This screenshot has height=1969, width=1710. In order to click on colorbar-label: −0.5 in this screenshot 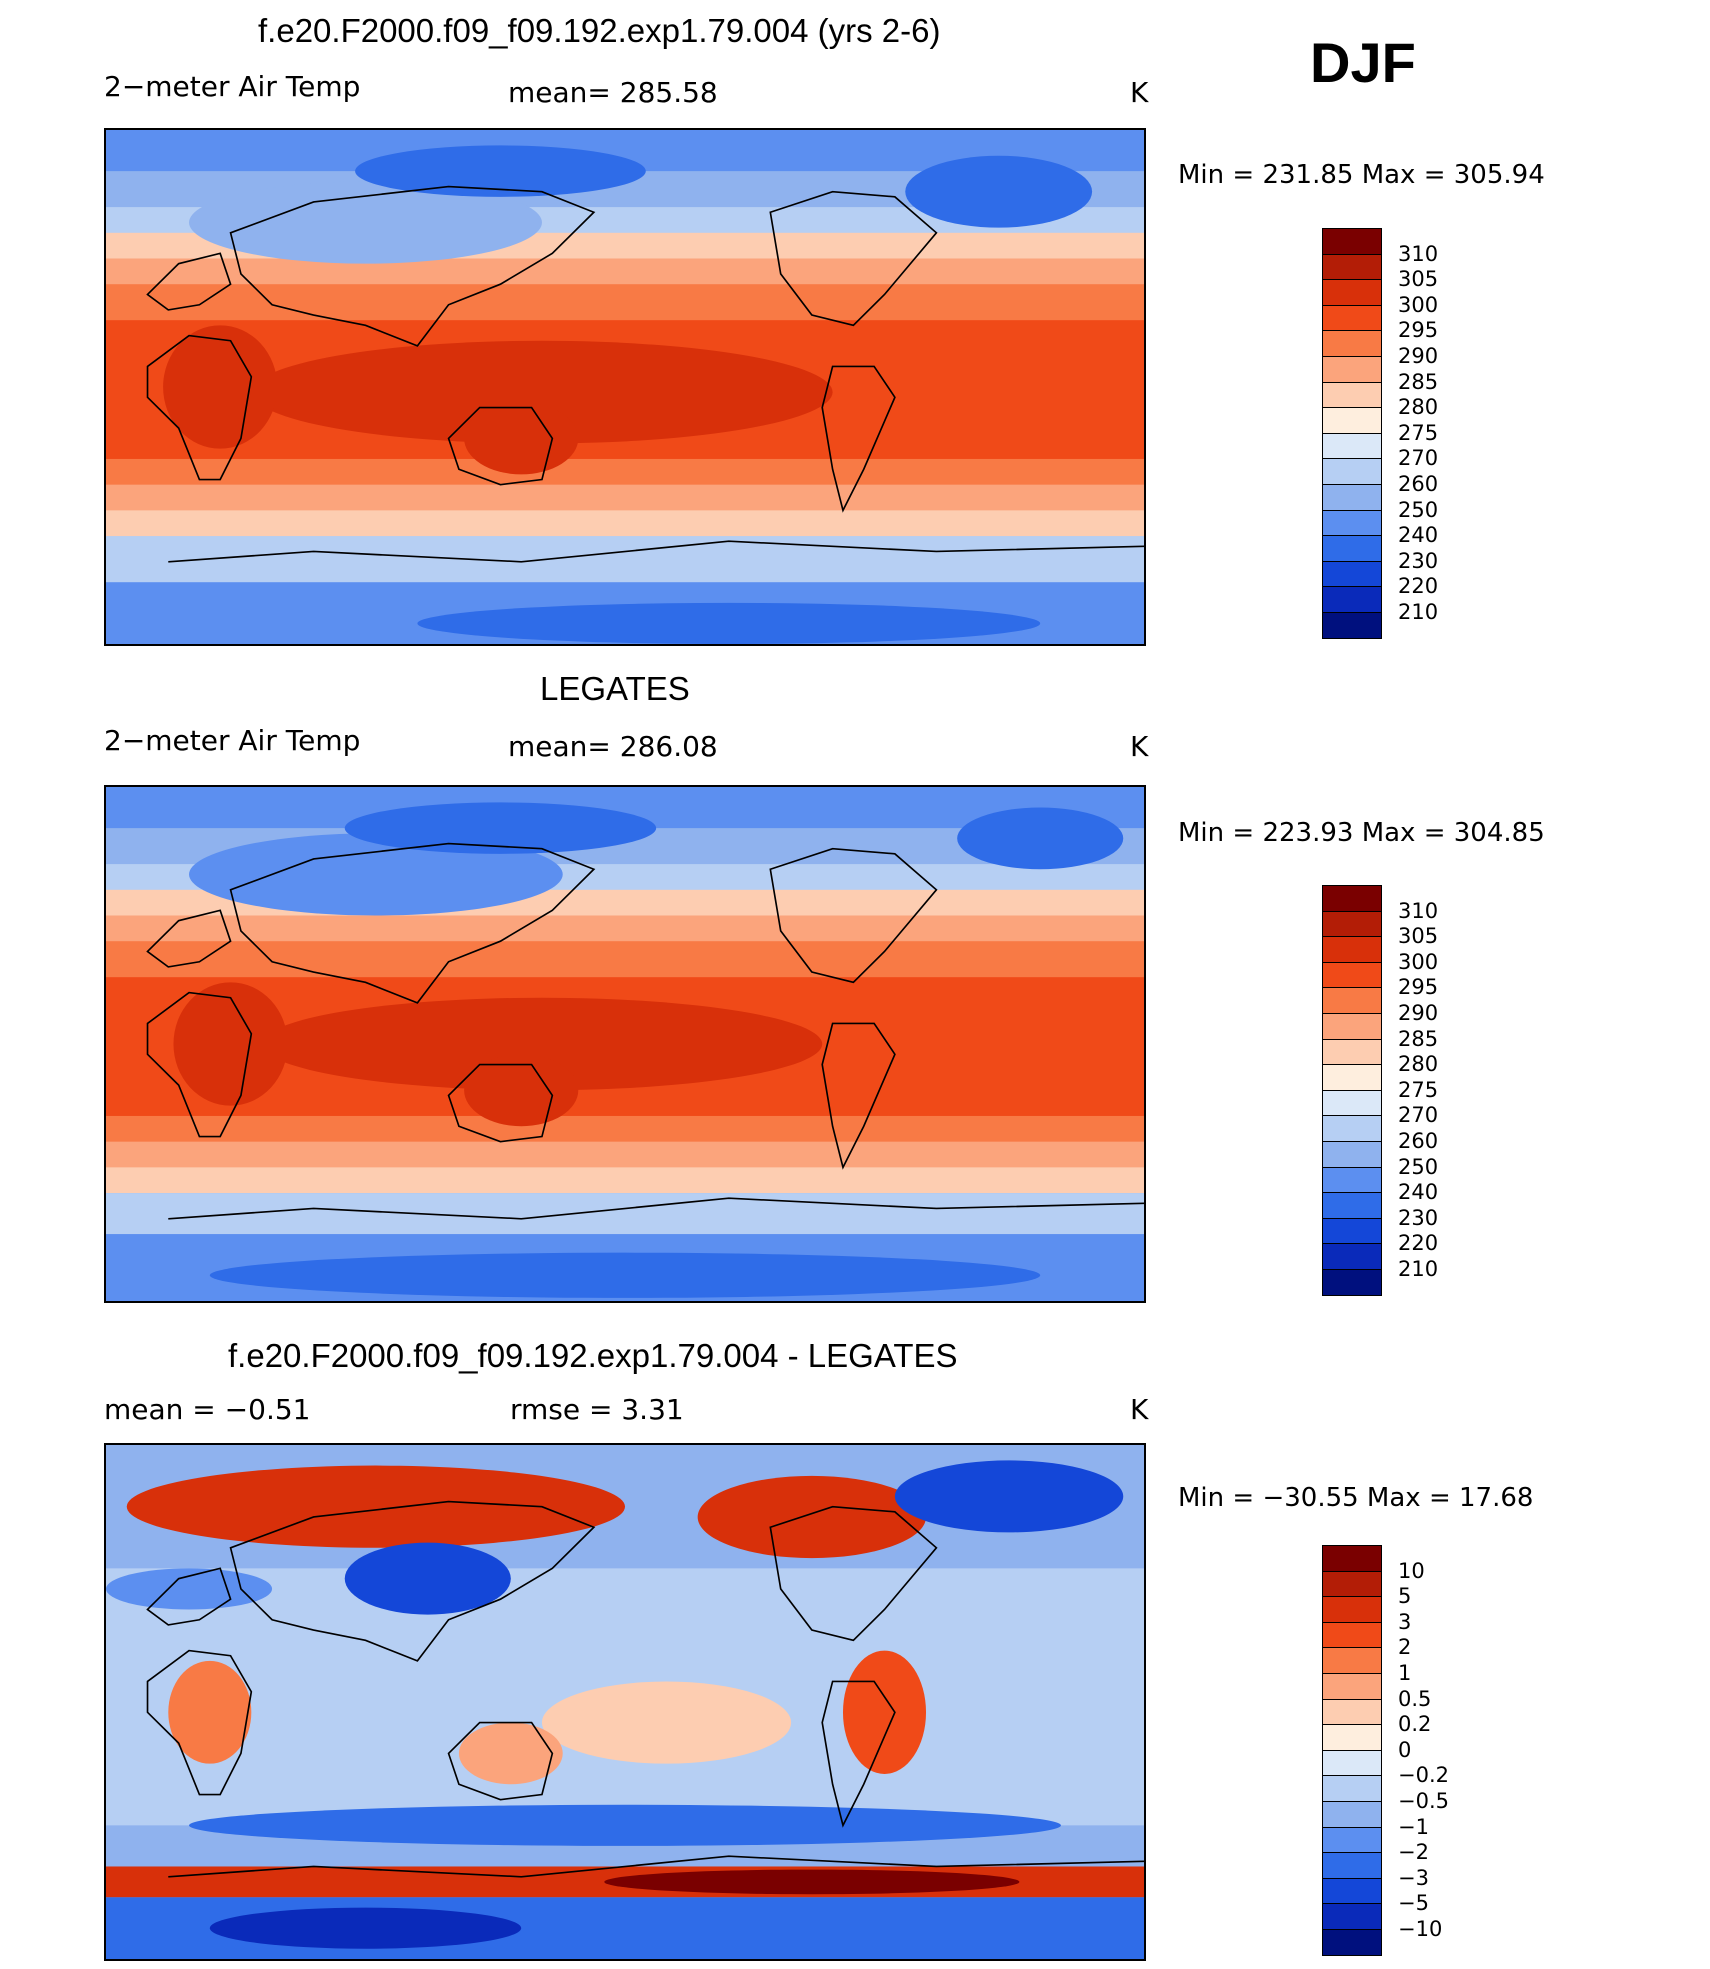, I will do `click(1423, 1801)`.